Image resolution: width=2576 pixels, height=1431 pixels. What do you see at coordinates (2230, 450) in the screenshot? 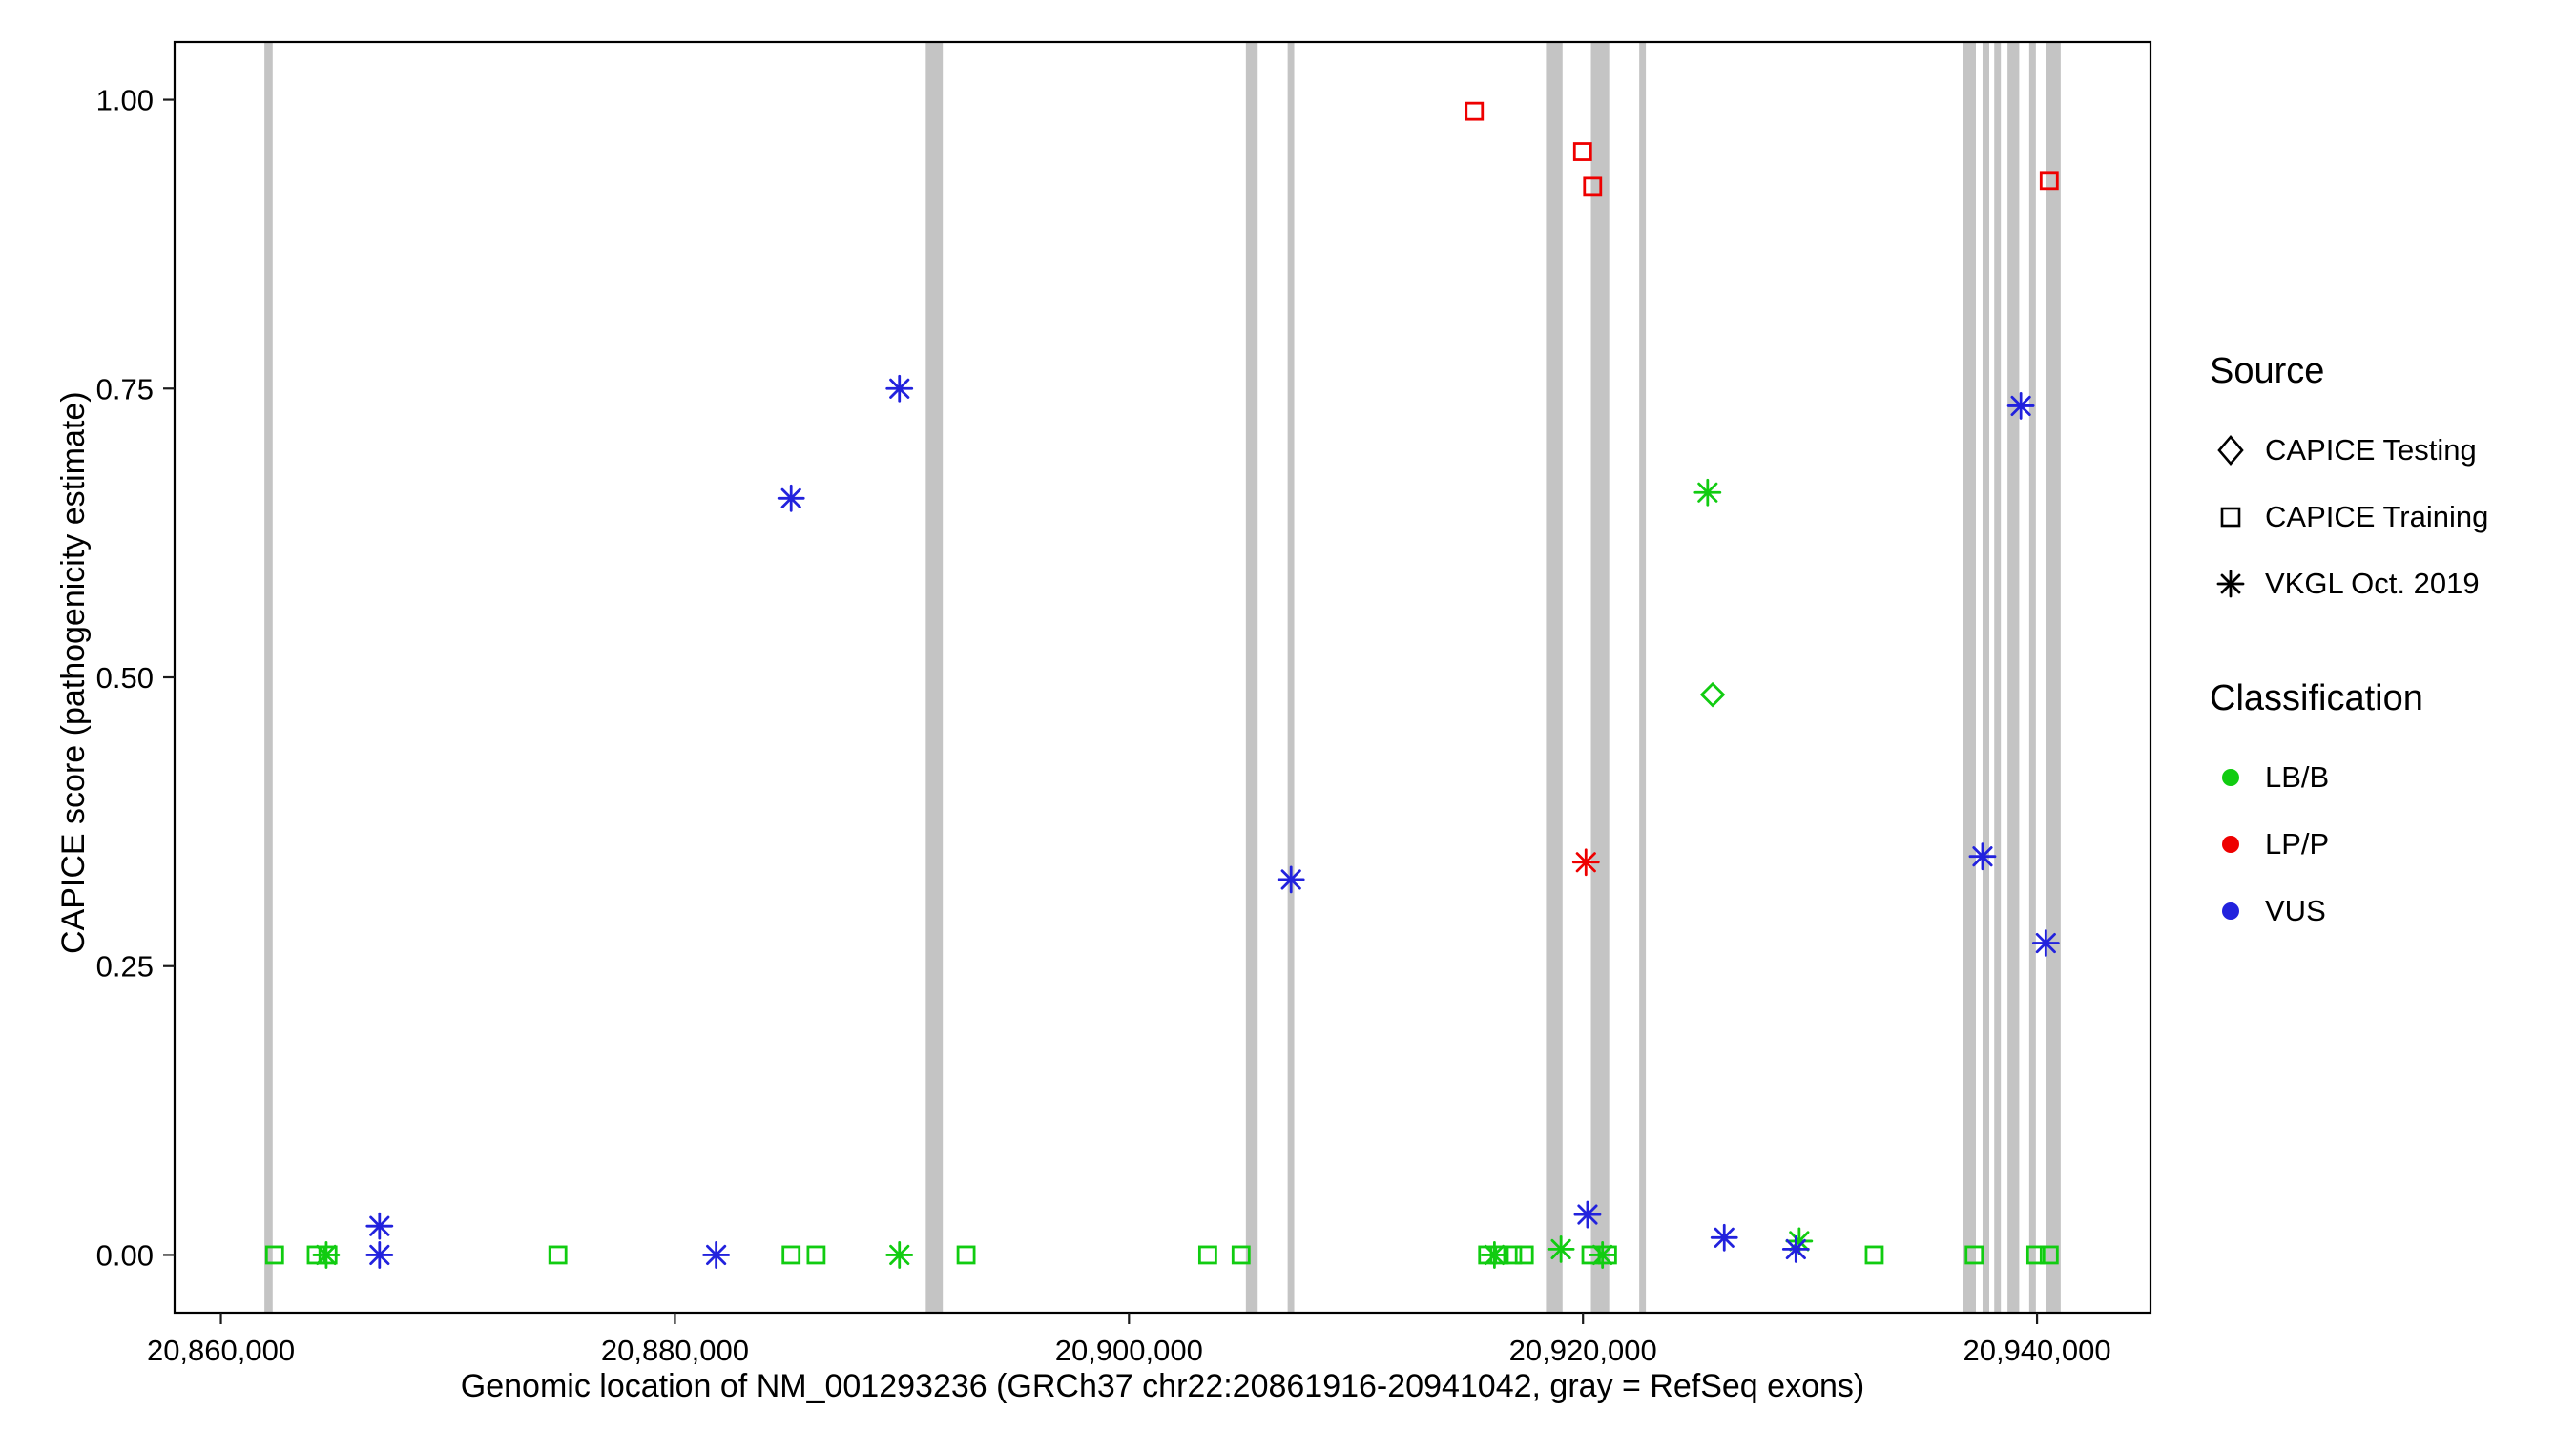
I see `diamond-icon` at bounding box center [2230, 450].